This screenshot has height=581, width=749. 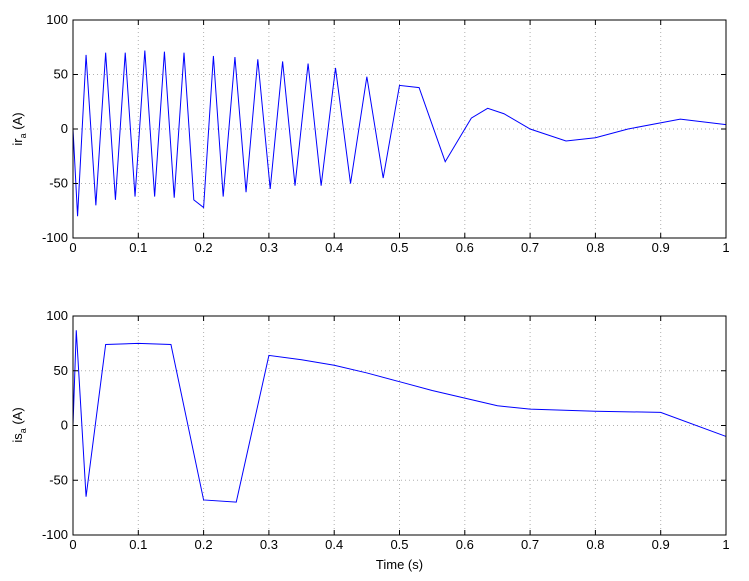 I want to click on ylabel-ir-sub: a, so click(x=23, y=135).